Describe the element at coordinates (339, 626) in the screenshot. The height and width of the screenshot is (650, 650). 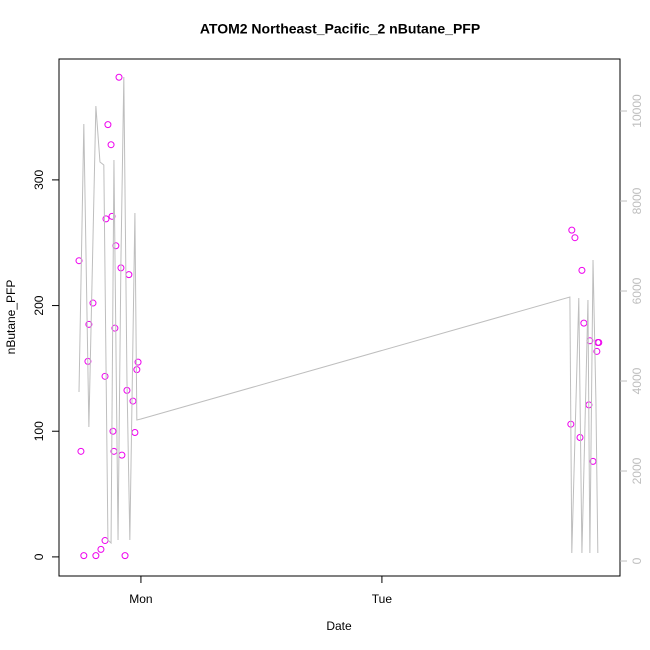
I see `x-axis-label: Date` at that location.